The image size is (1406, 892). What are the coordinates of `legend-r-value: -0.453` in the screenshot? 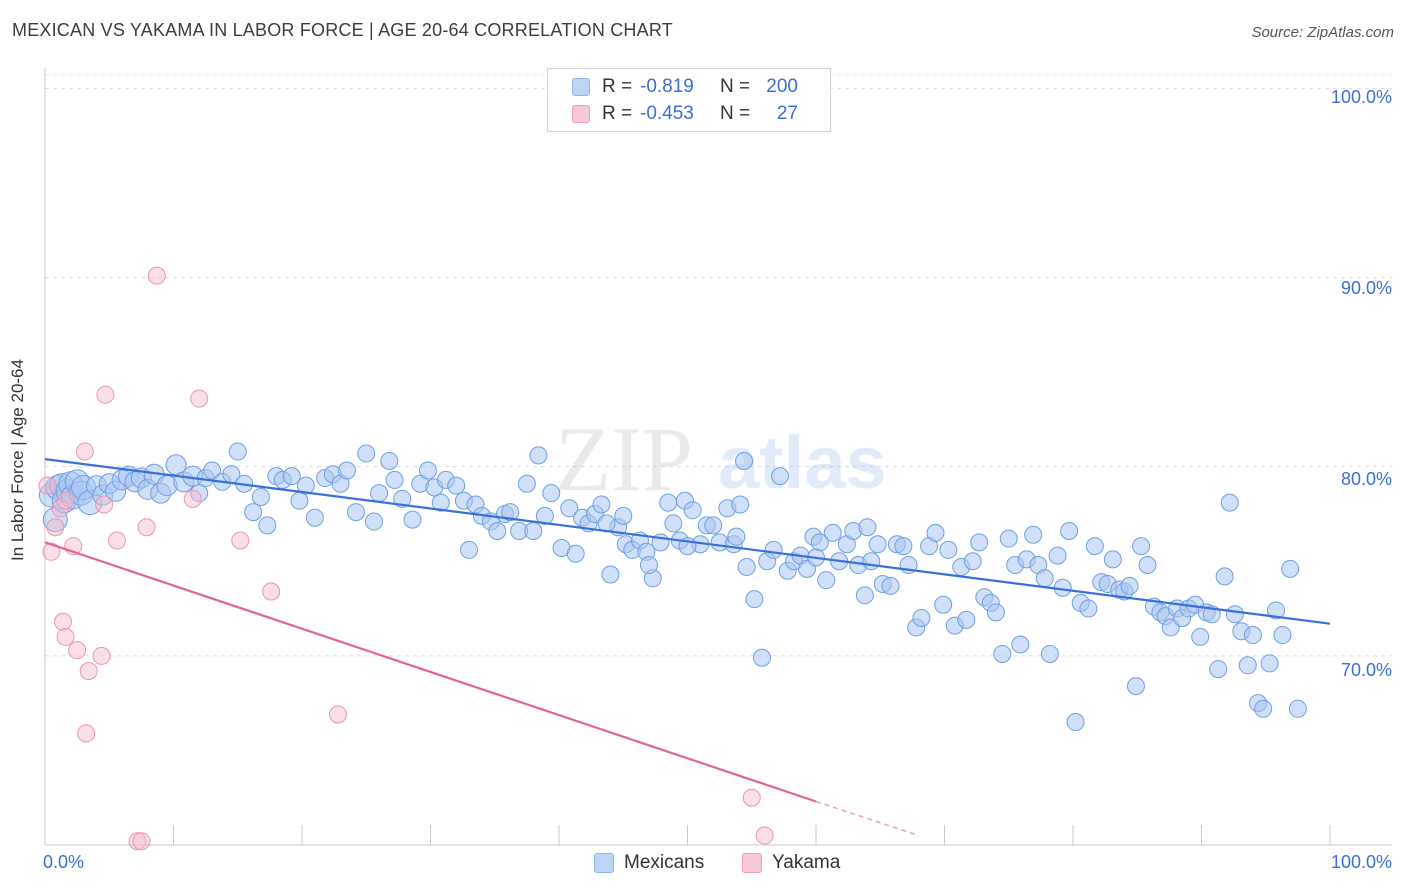 It's located at (667, 113).